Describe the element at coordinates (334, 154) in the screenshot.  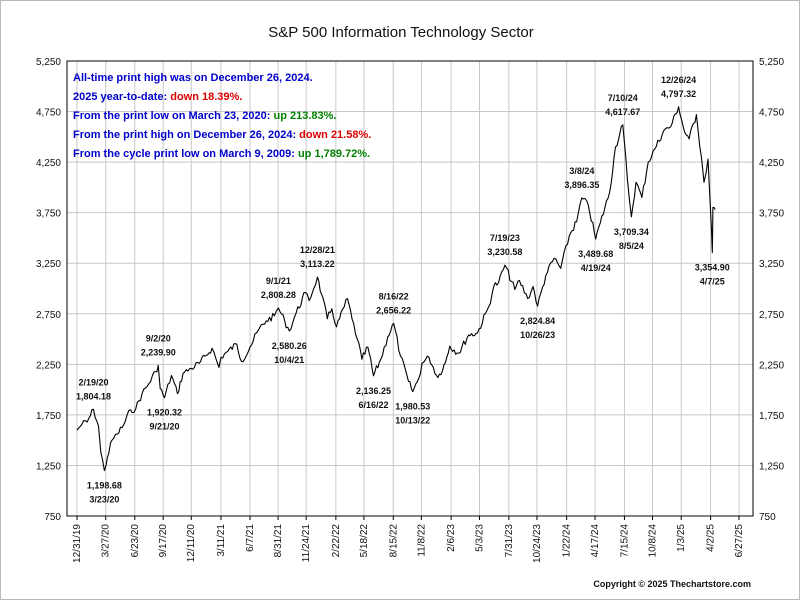
I see `note-segment: up 1,789.72%.` at that location.